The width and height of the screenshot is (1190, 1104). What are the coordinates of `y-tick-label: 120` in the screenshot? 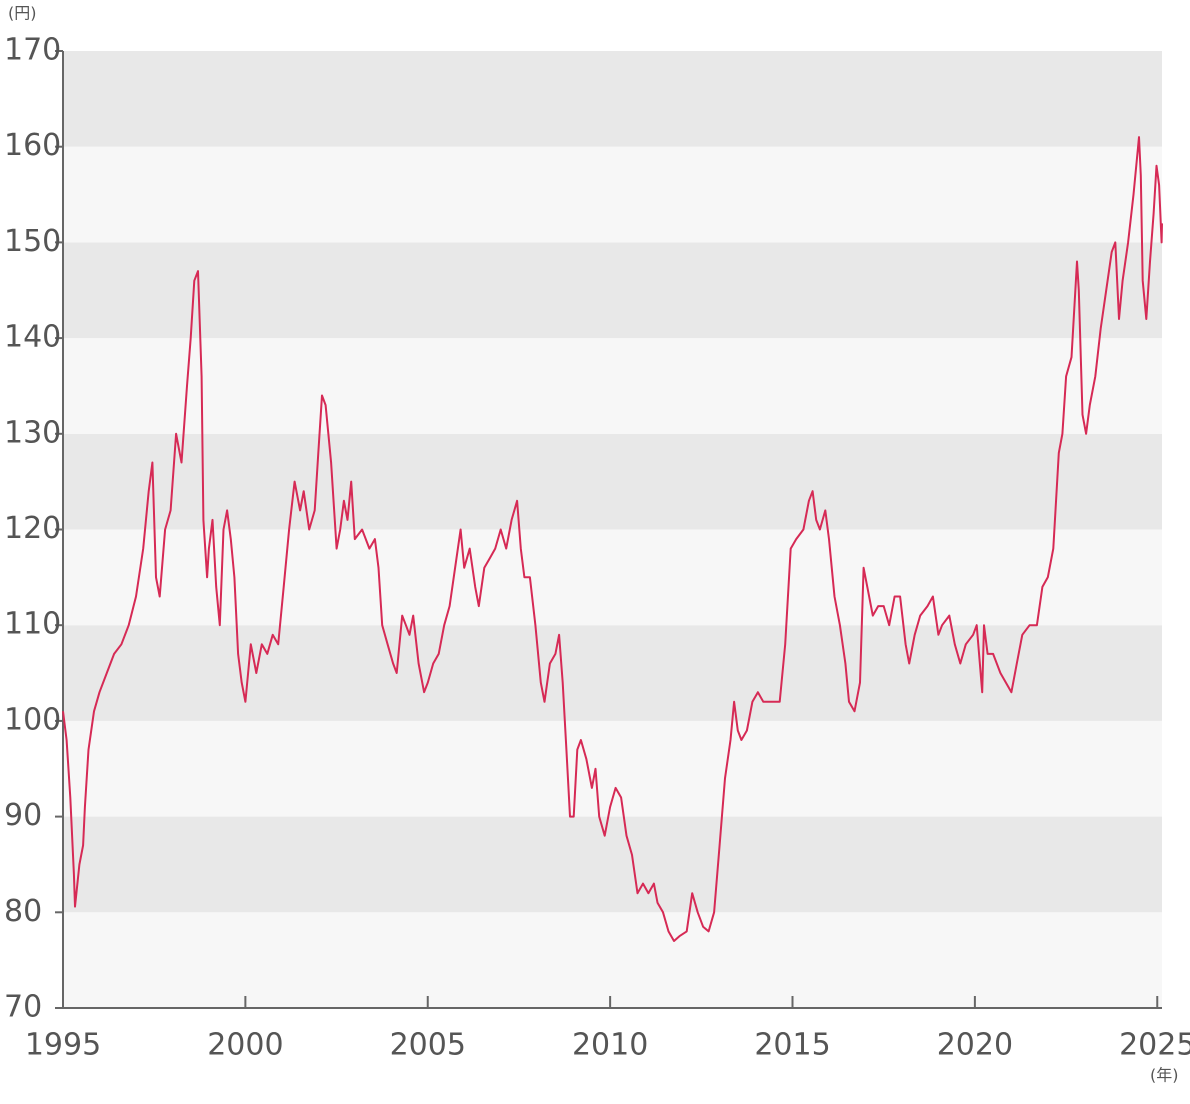 It's located at (32, 528).